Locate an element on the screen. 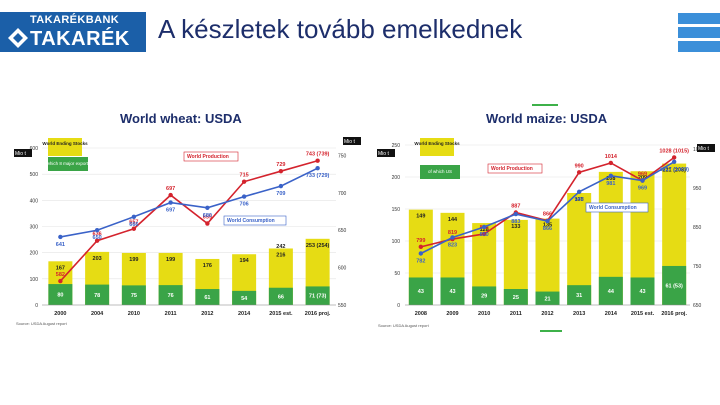  left-tick-label: 400 is located at coordinates (34, 201).